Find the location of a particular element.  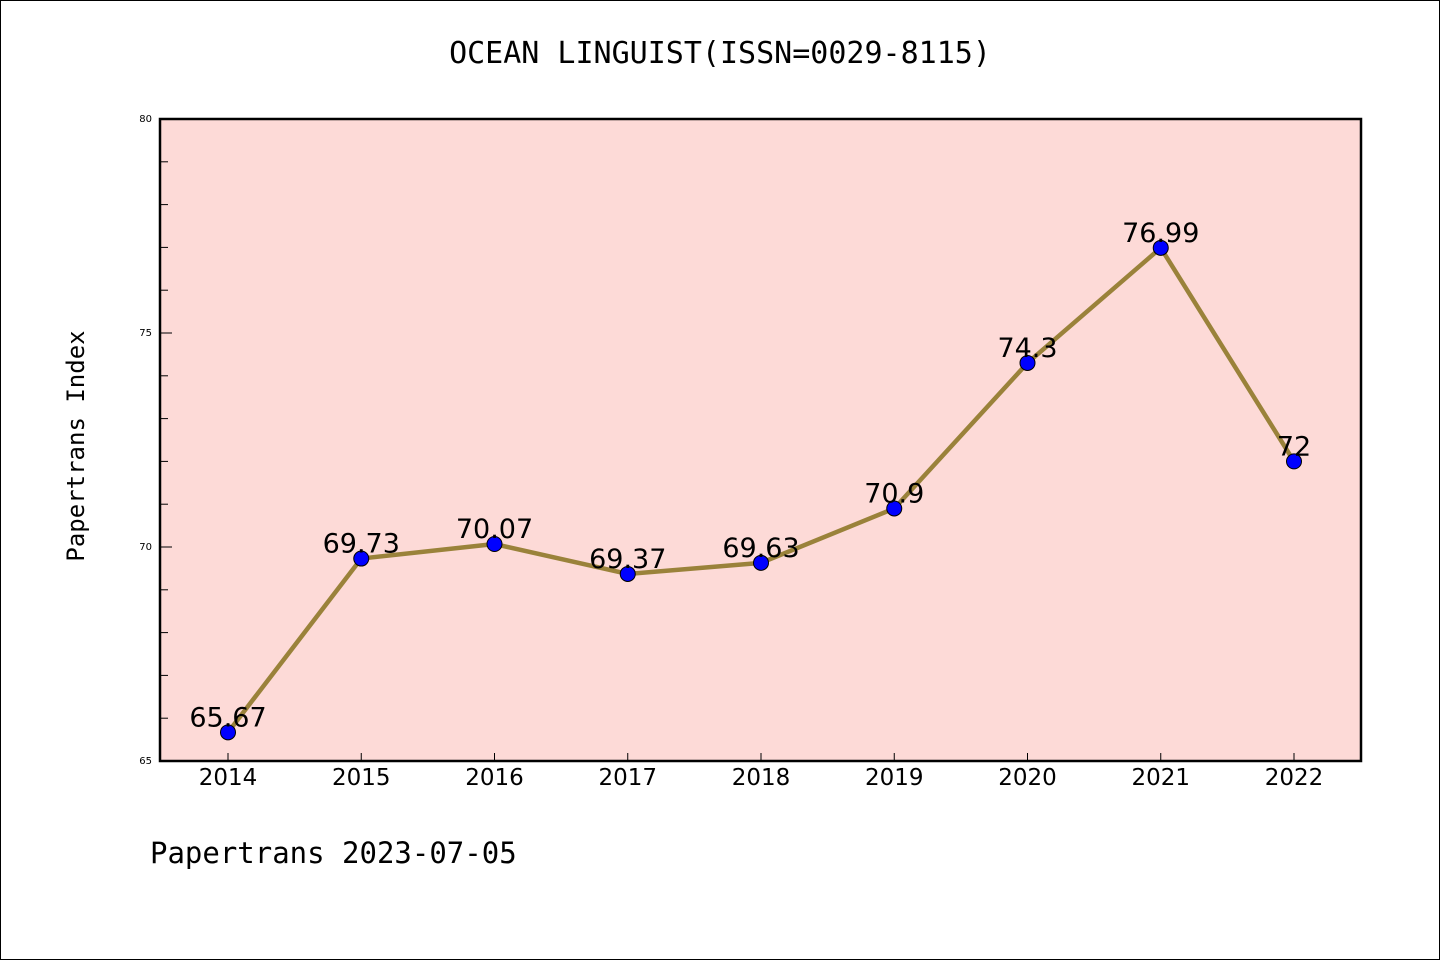

footer-text: Papertrans 2023-07-05 is located at coordinates (333, 853).